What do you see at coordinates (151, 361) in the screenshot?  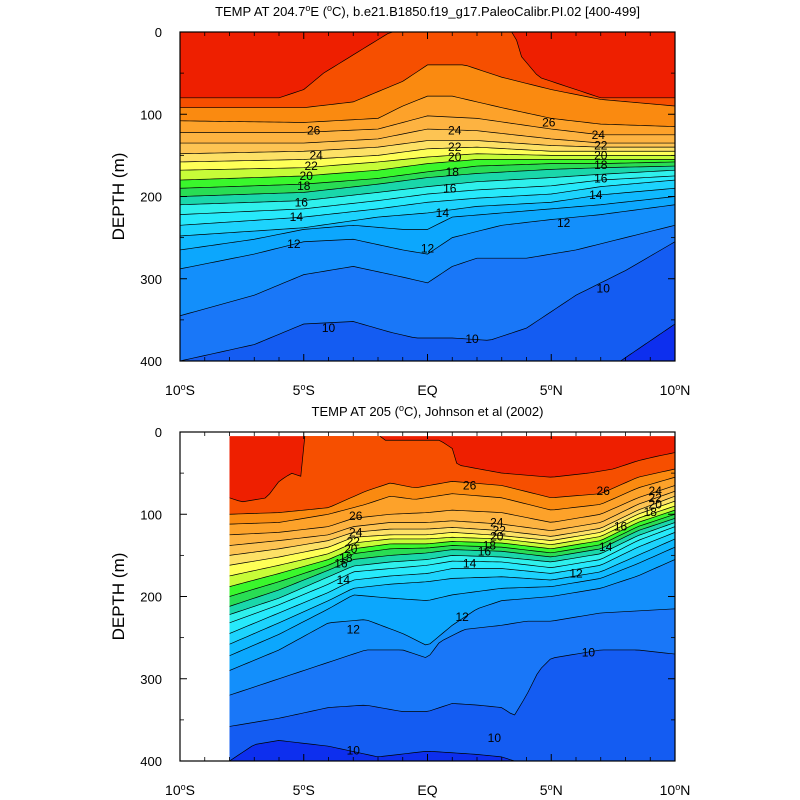 I see `y-tick-label: 400` at bounding box center [151, 361].